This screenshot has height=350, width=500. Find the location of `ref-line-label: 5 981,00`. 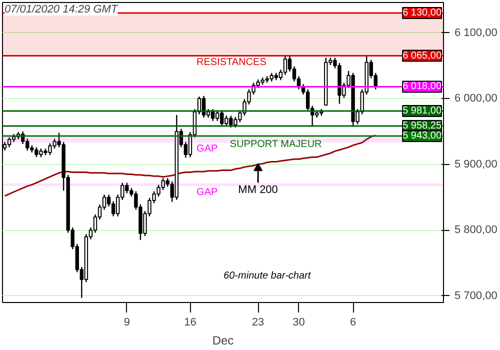

ref-line-label: 5 981,00 is located at coordinates (422, 111).